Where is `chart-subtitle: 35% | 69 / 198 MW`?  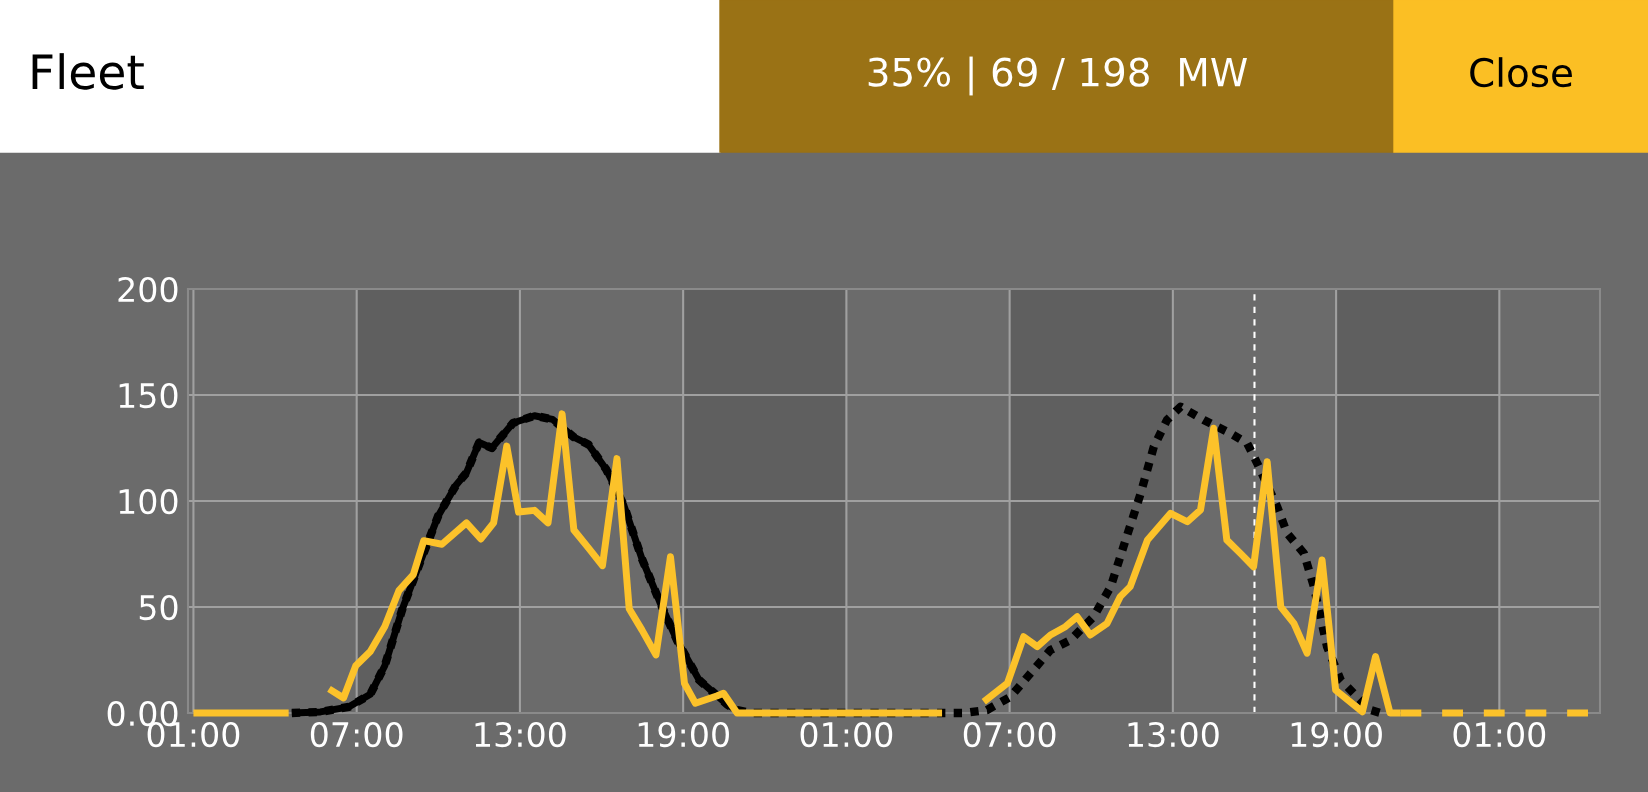 chart-subtitle: 35% | 69 / 198 MW is located at coordinates (1057, 76).